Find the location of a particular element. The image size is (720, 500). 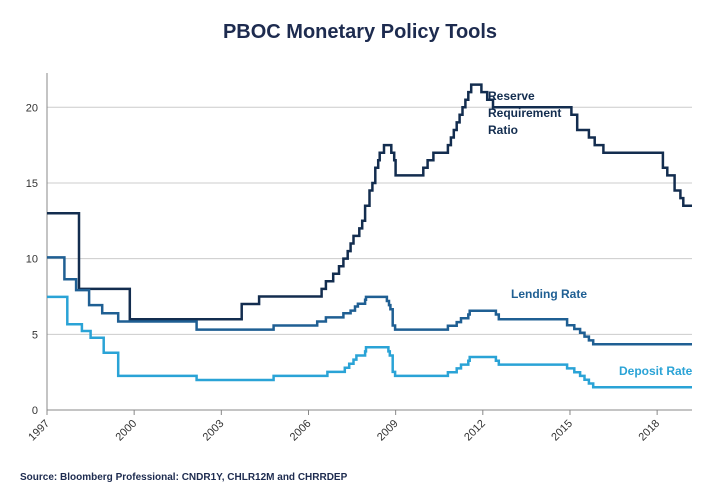

chart-title: PBOC Monetary Policy Tools is located at coordinates (360, 32).